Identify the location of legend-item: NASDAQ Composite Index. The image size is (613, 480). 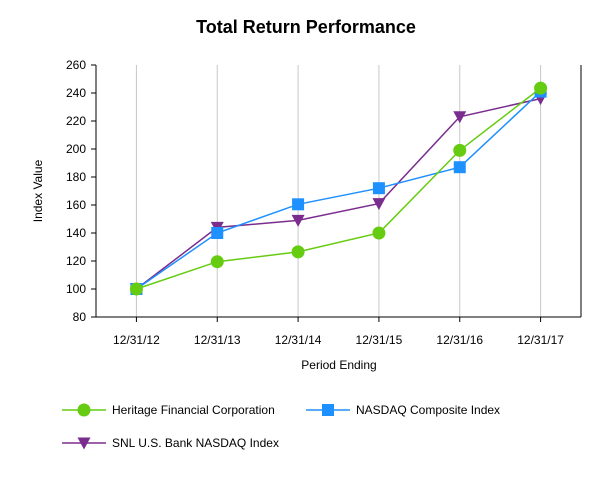
(403, 410).